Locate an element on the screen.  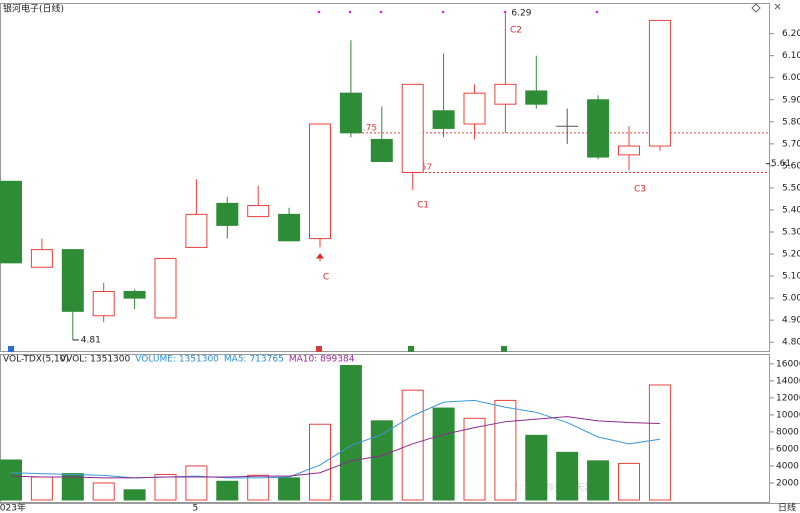
annotation: C is located at coordinates (326, 278).